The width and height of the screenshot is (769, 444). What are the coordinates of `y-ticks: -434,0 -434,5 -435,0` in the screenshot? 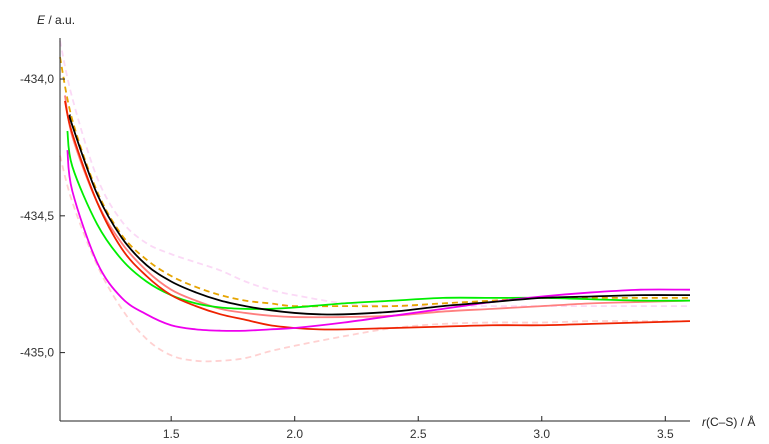 It's located at (42, 216).